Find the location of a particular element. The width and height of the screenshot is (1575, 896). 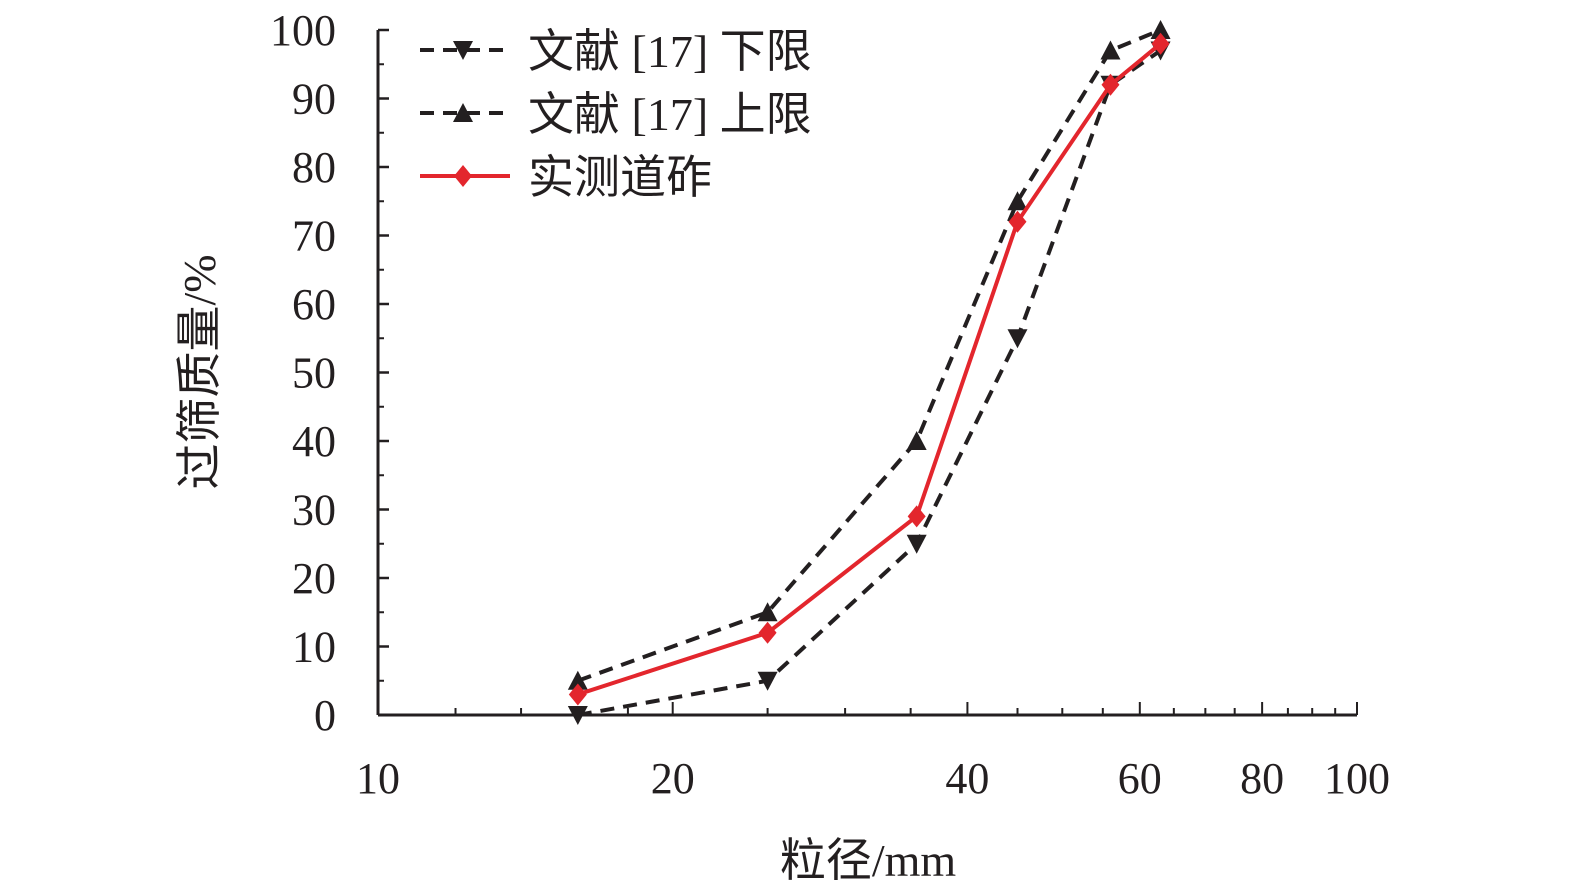

legend-item: 文献 [17] 上限 is located at coordinates (616, 114).